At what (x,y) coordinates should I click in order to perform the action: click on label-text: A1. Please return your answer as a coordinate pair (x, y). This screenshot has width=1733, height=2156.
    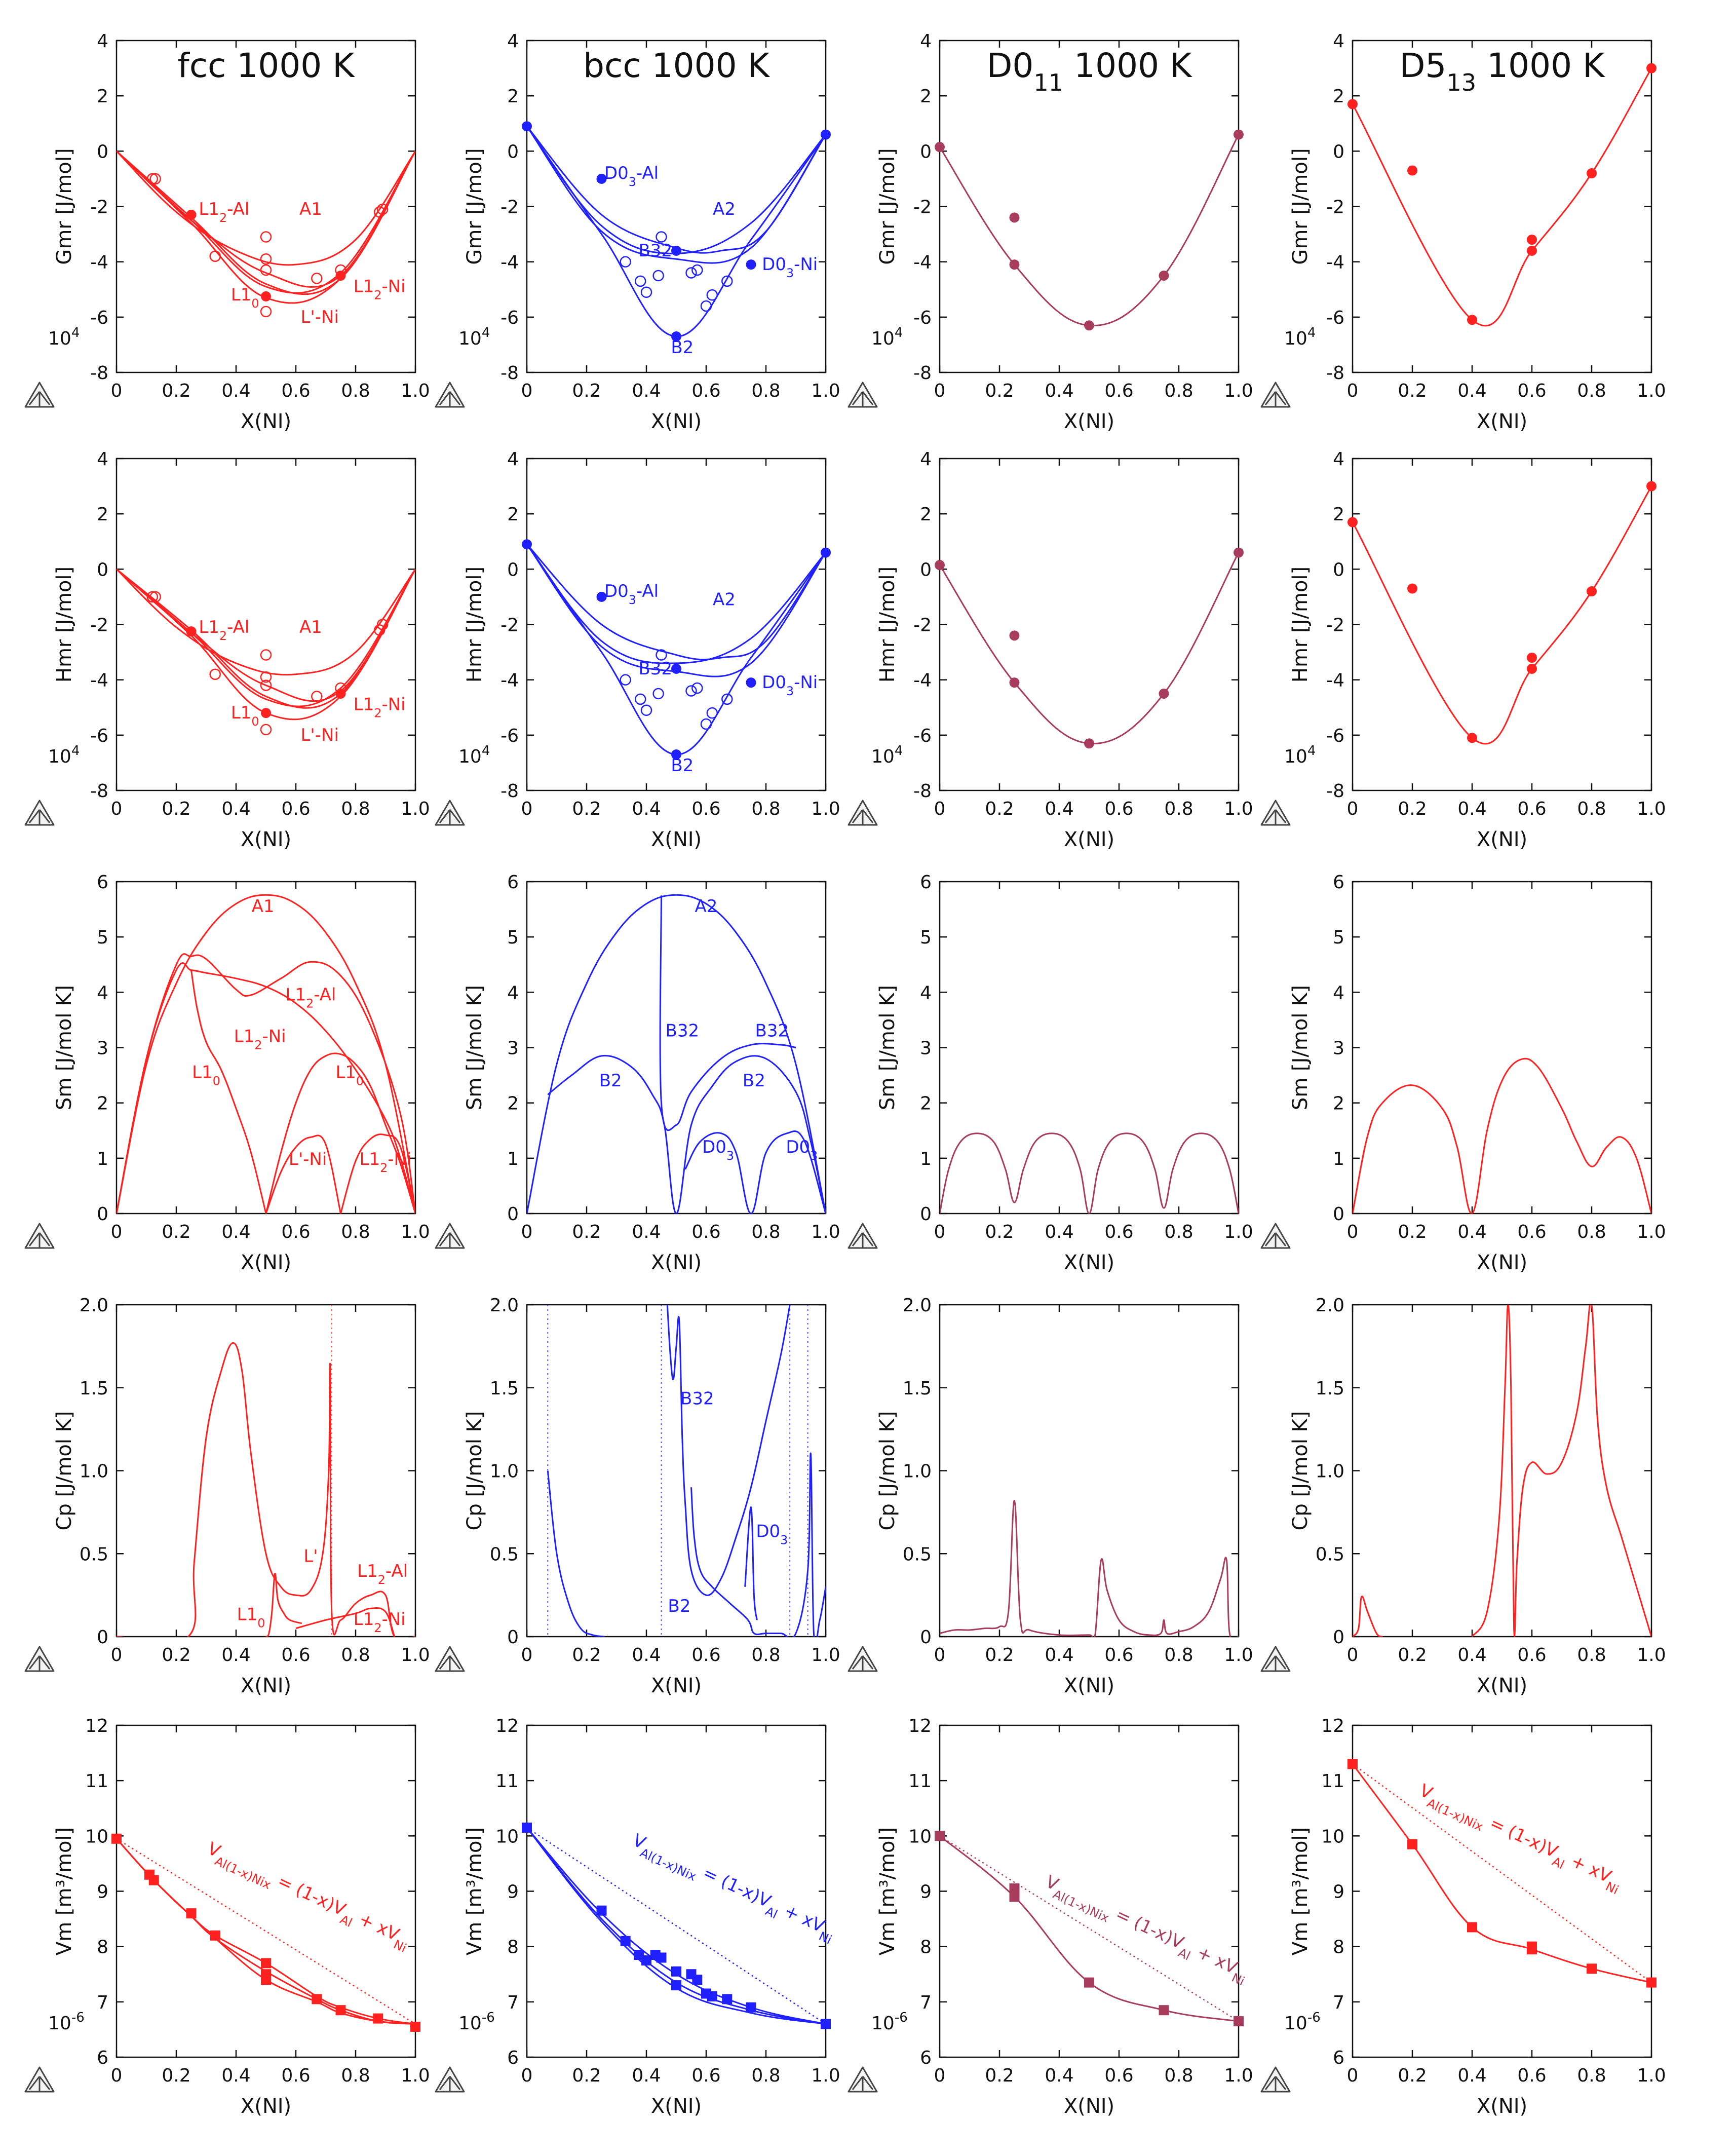
    Looking at the image, I should click on (263, 906).